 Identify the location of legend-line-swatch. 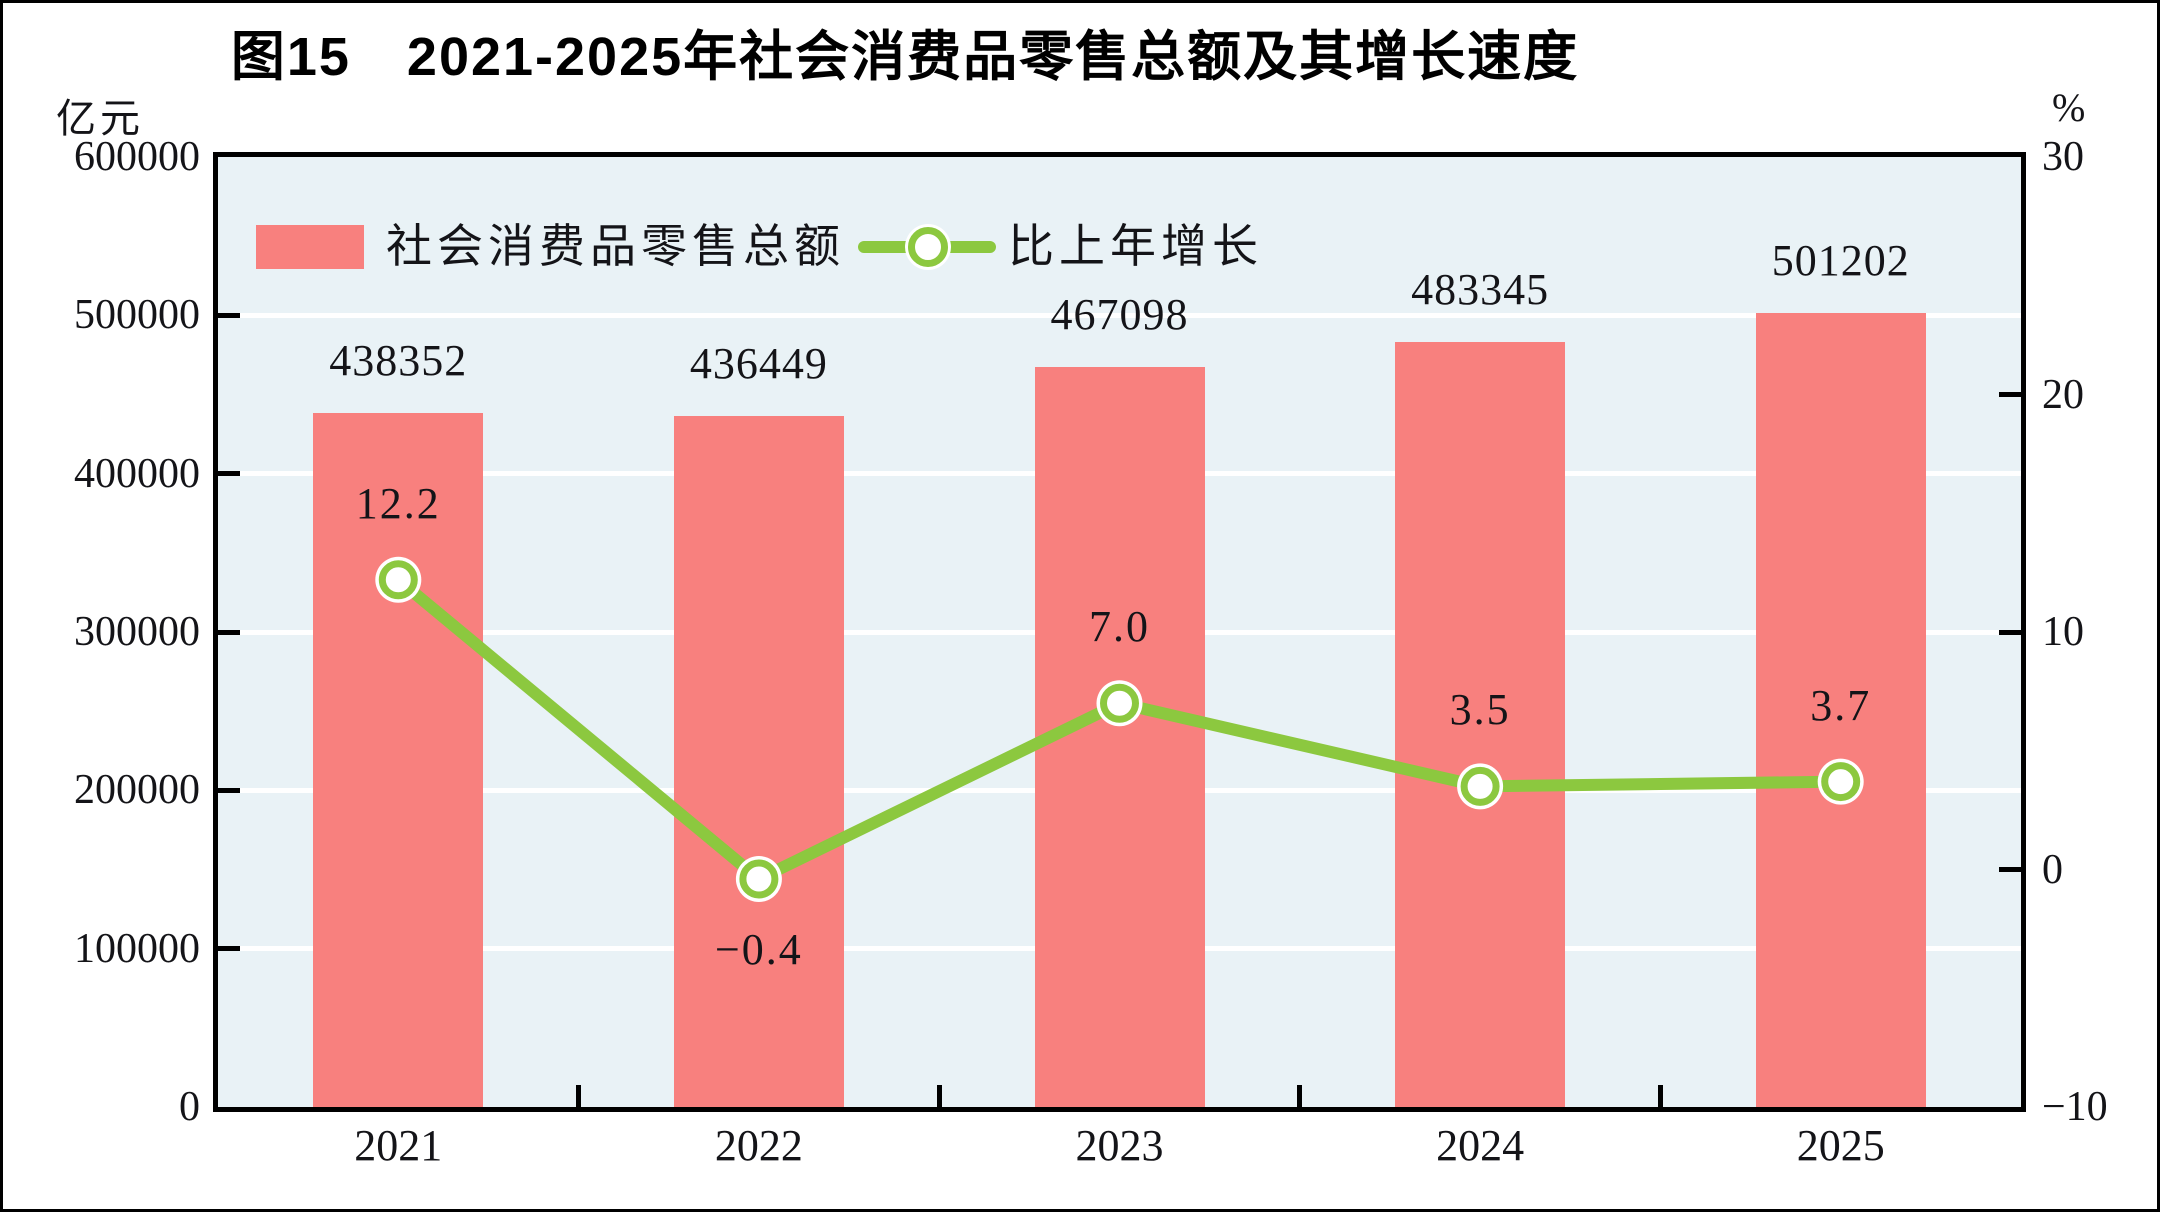
(927, 247).